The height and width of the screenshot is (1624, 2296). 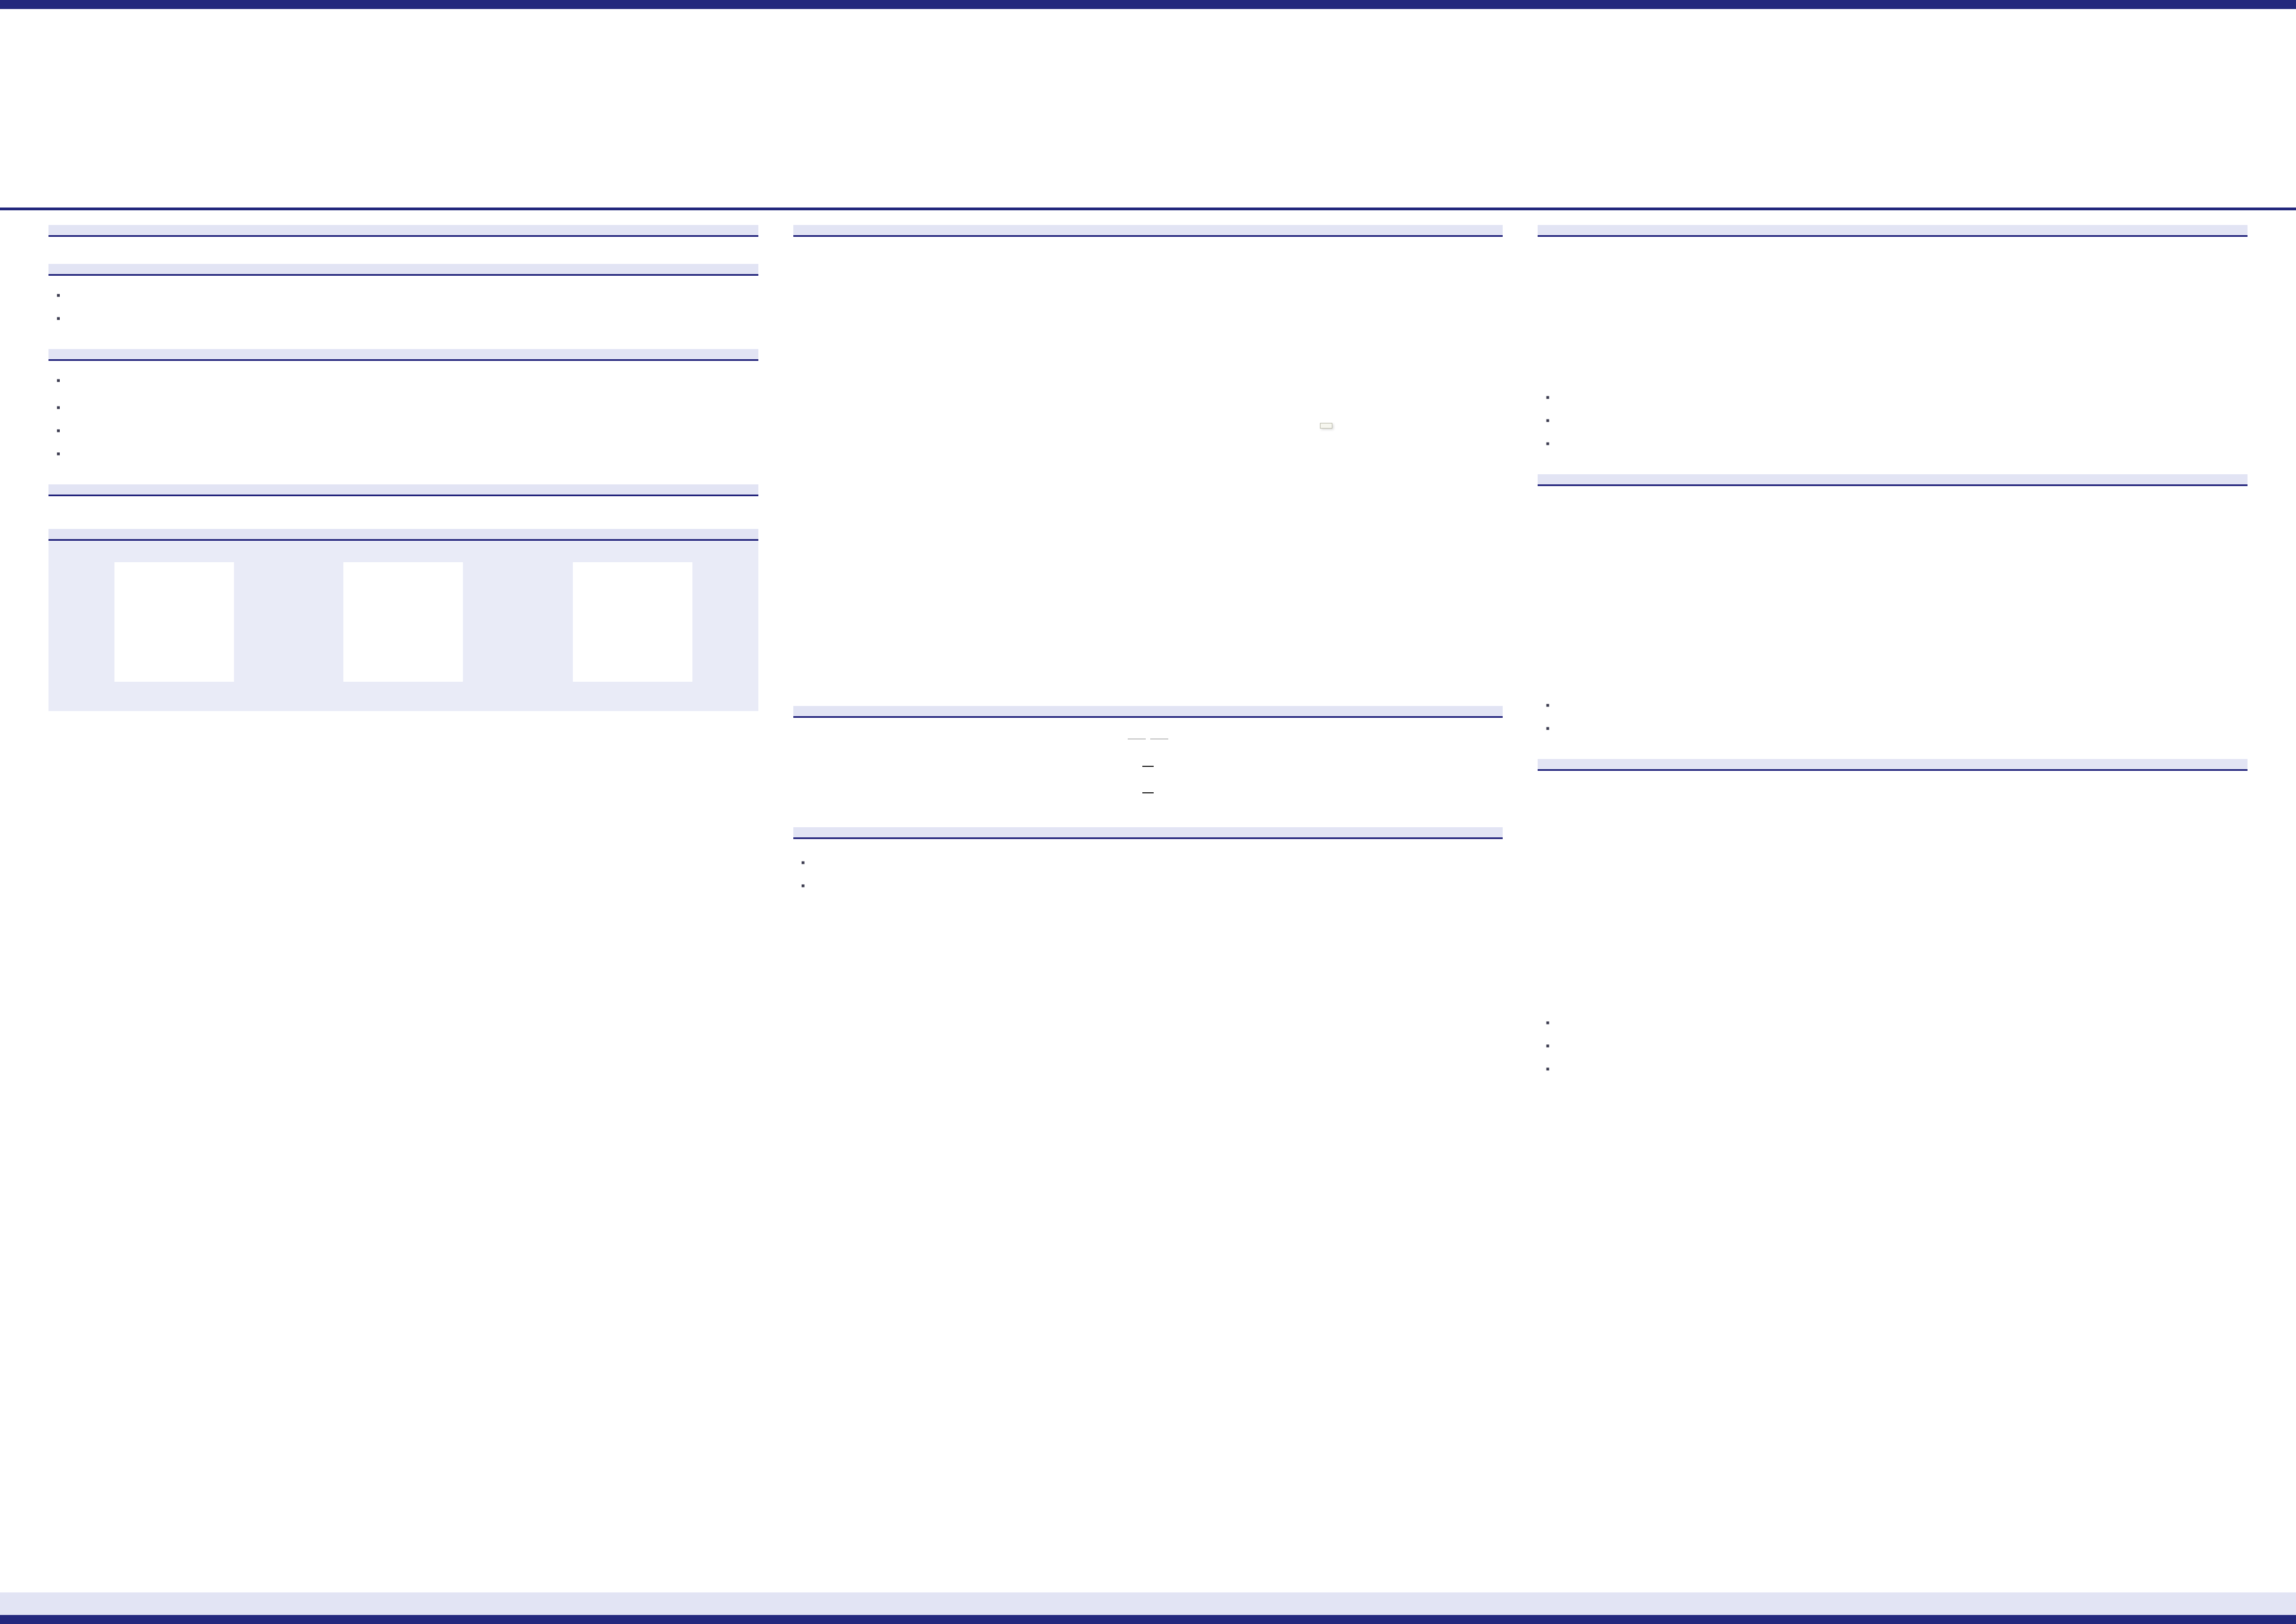 I want to click on mocap-charts, so click(x=1893, y=592).